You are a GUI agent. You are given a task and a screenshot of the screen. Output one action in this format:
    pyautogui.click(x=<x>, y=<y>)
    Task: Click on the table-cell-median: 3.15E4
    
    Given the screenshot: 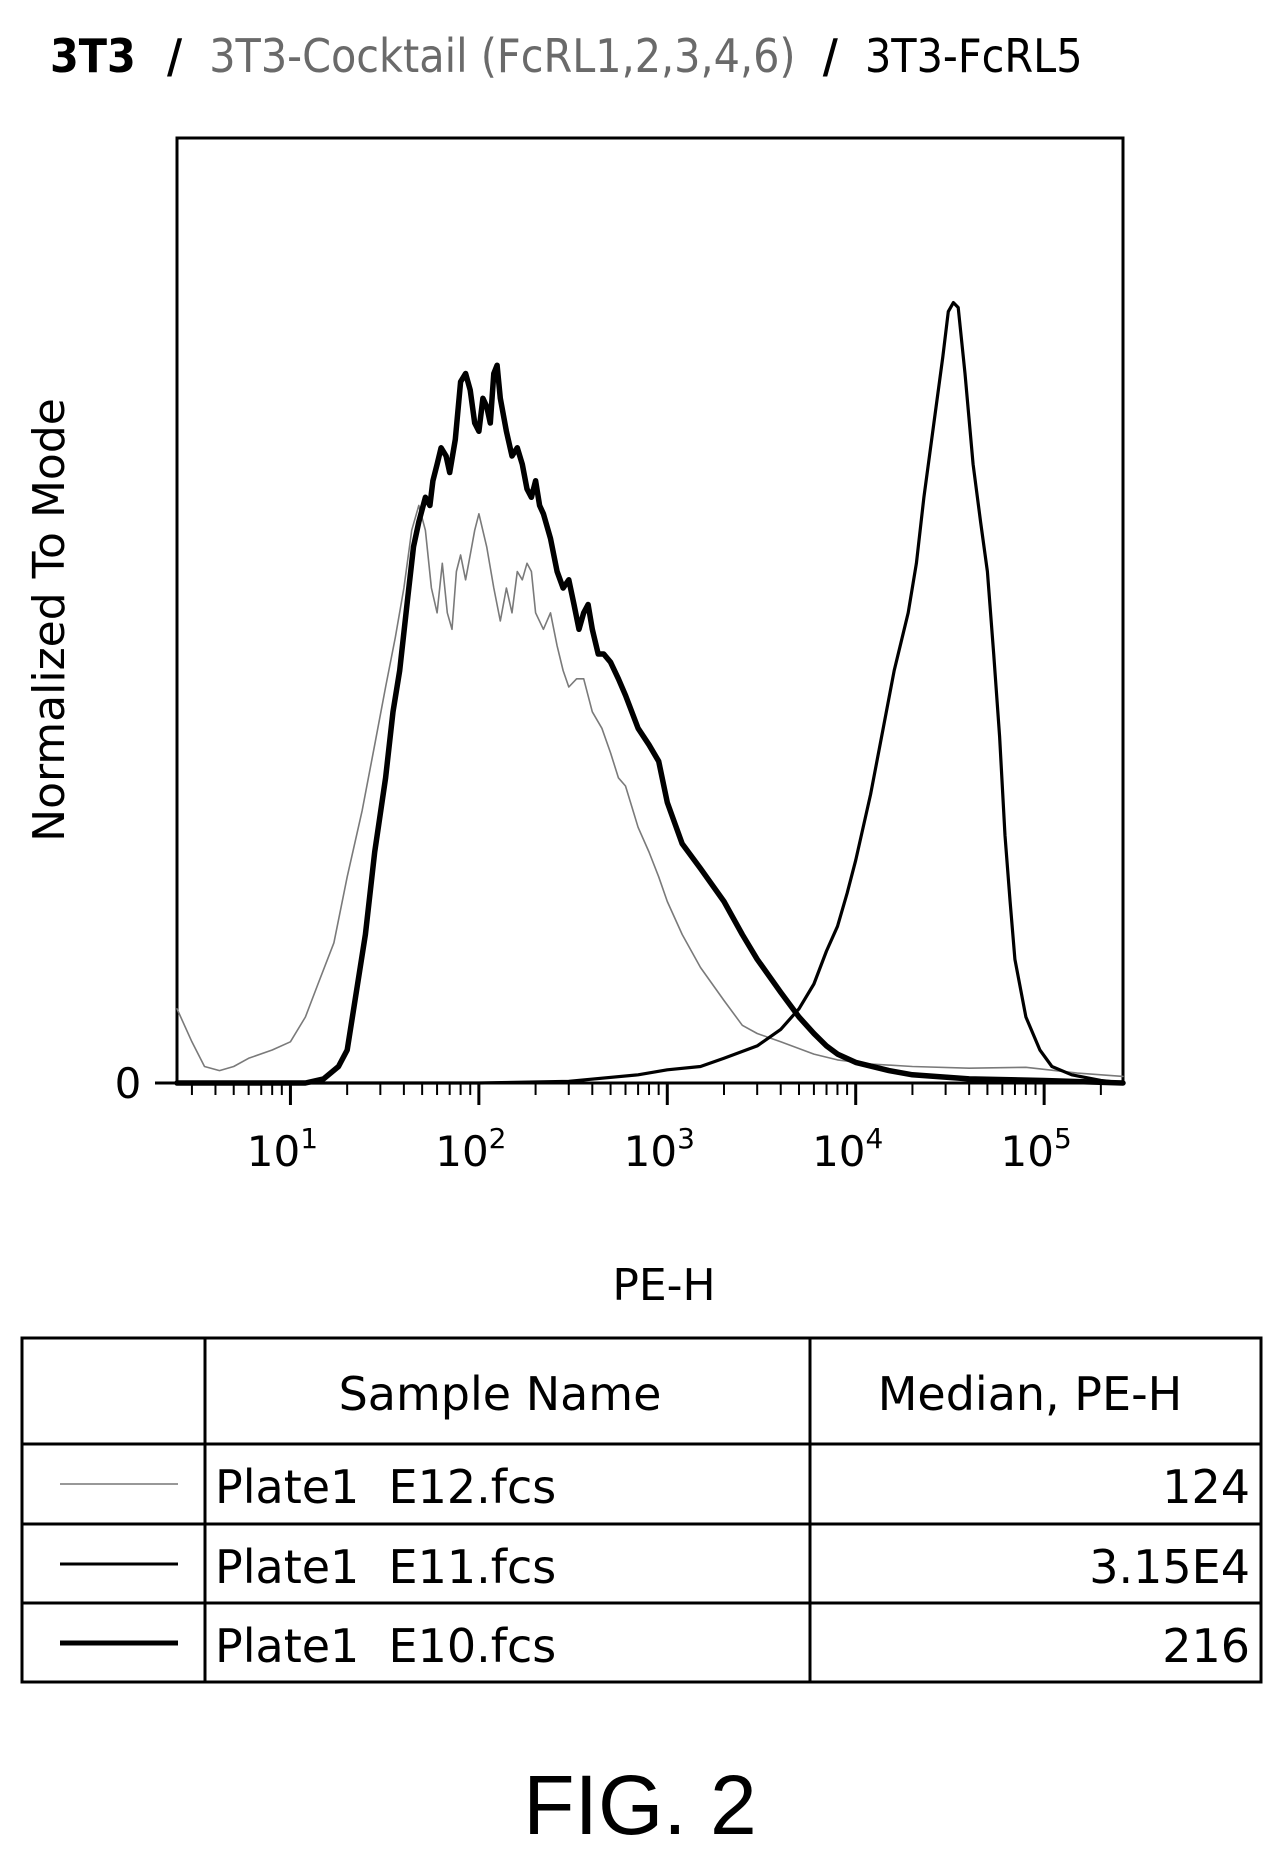 What is the action you would take?
    pyautogui.click(x=1169, y=1567)
    